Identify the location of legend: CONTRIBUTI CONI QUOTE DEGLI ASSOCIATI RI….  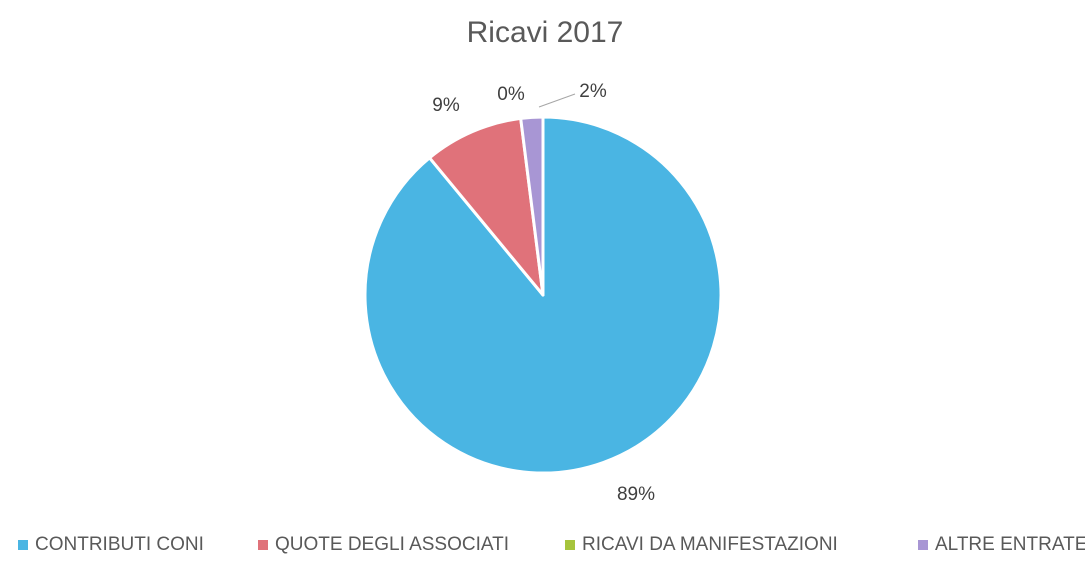
(542, 549).